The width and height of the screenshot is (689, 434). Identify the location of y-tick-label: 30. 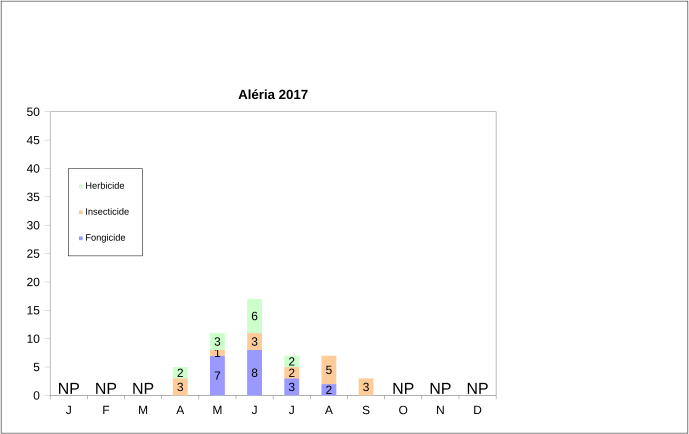
(33, 225).